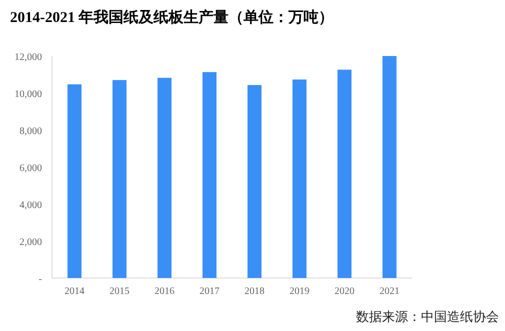 This screenshot has height=331, width=505. Describe the element at coordinates (31, 205) in the screenshot. I see `y-tick-label: 4,000` at that location.